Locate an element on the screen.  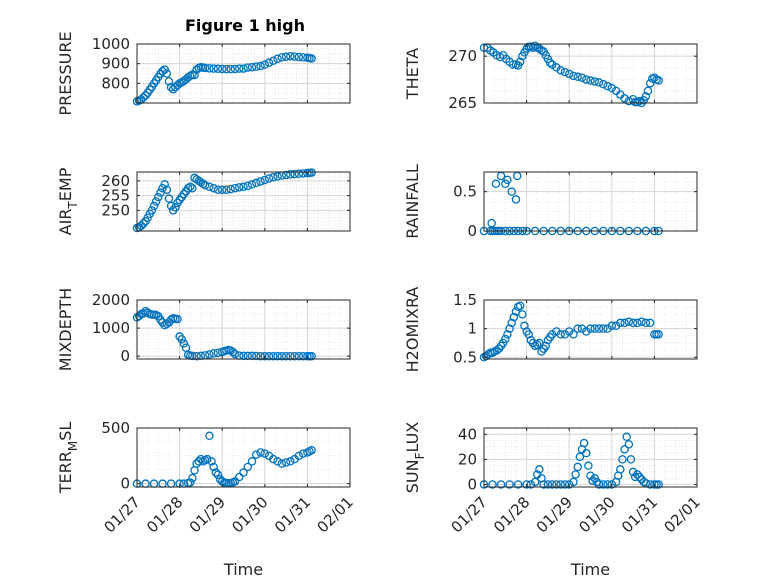
y-axis-label: AIRTEMP is located at coordinates (68, 201).